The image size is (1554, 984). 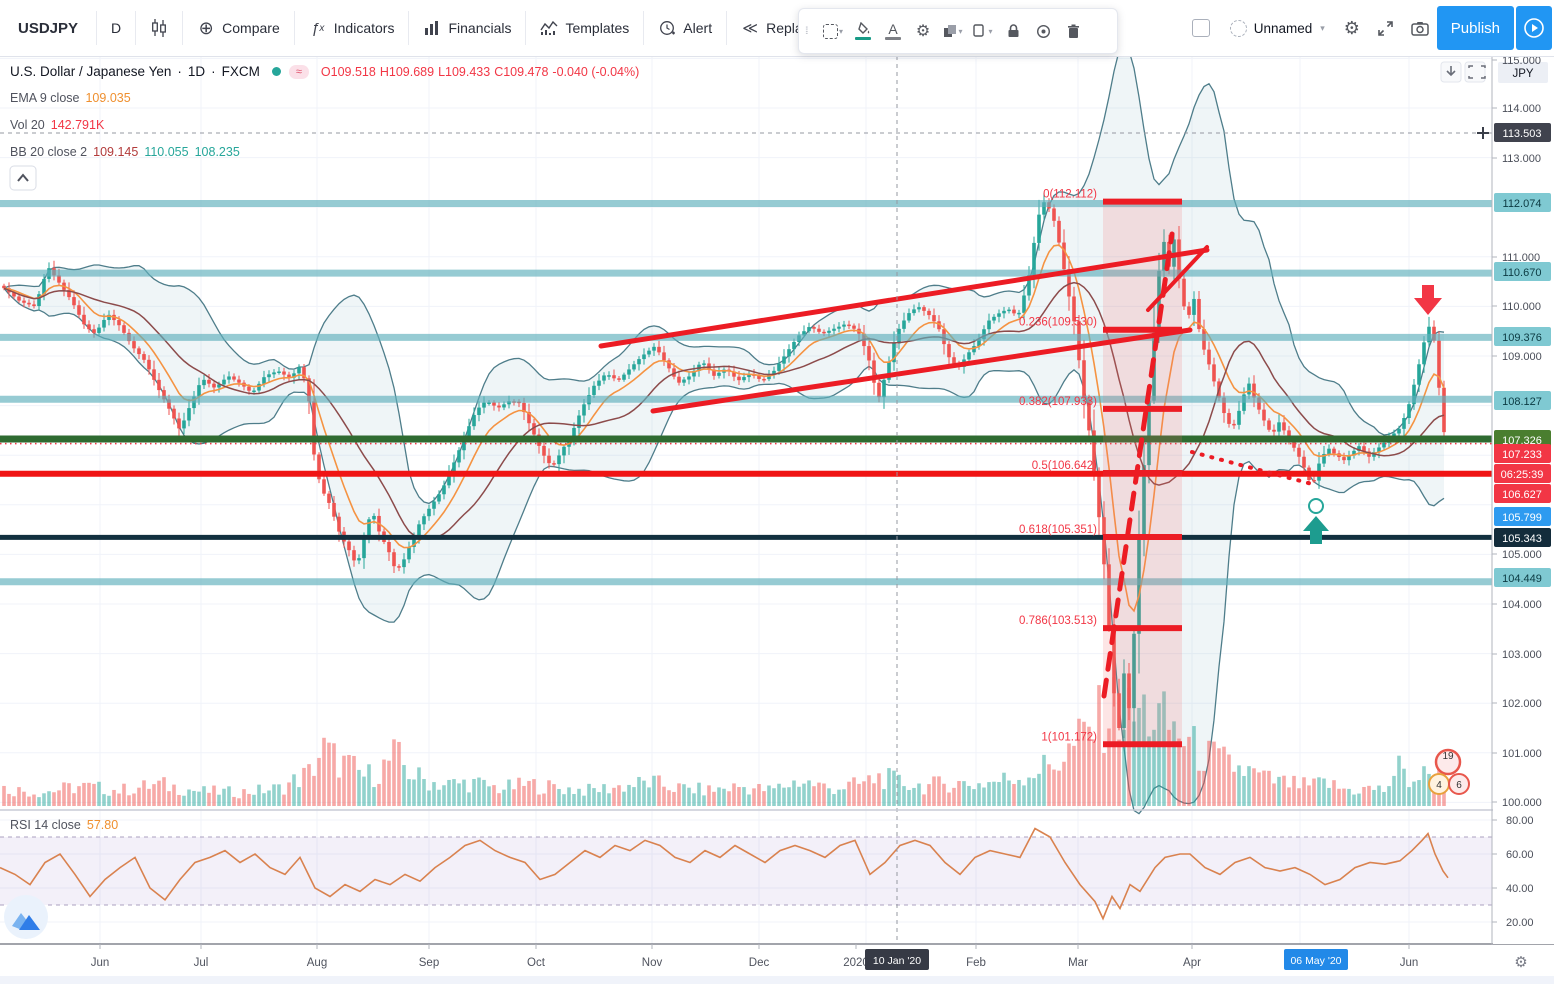 I want to click on price-tick-label: 105.000, so click(x=1522, y=555).